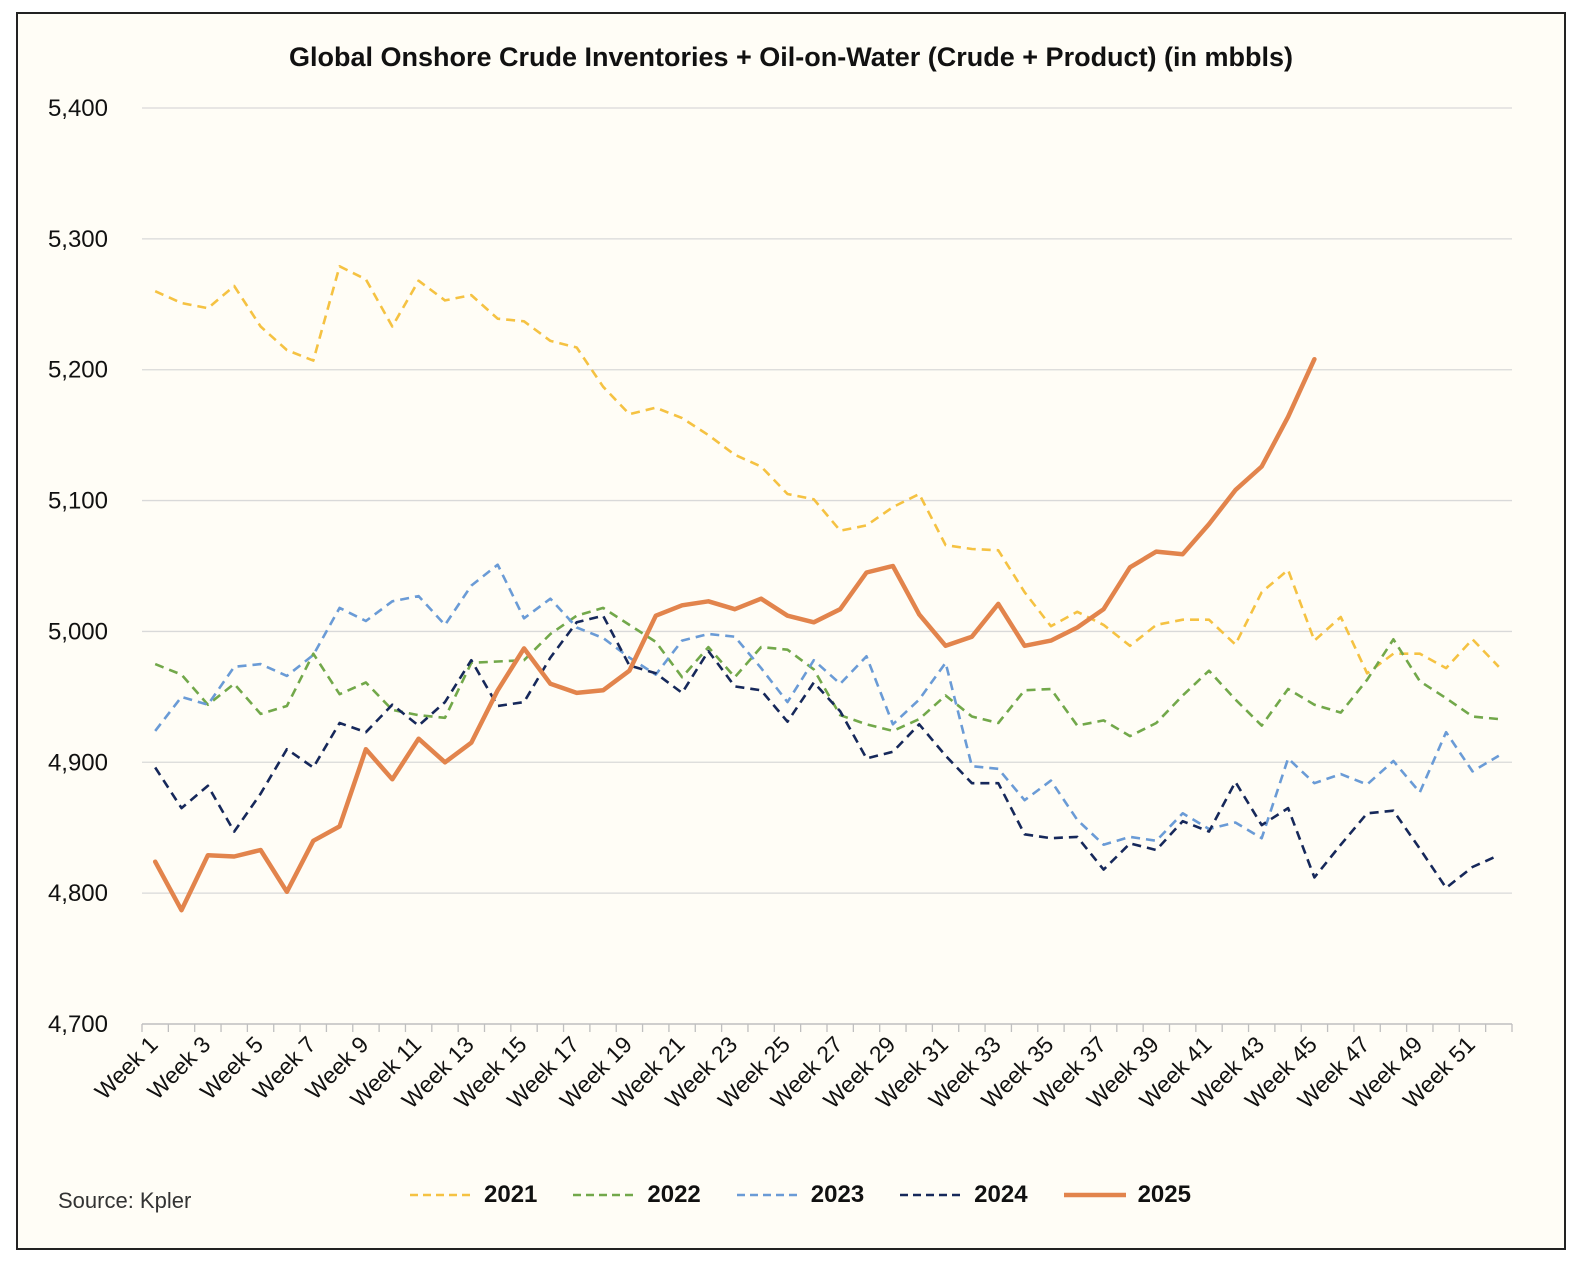 The image size is (1596, 1264). I want to click on legend-label-2022: 2022, so click(674, 1194).